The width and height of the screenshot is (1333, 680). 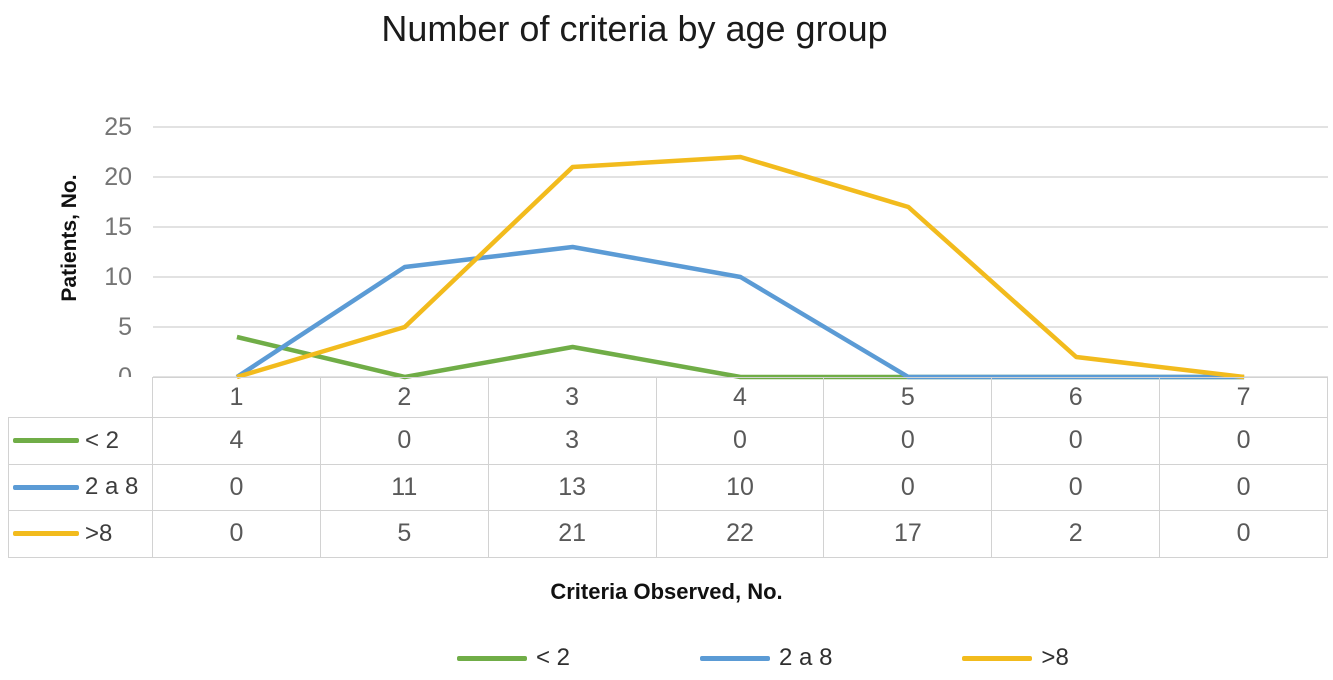 What do you see at coordinates (1076, 534) in the screenshot?
I see `table-value-cell-r2-c5: 2` at bounding box center [1076, 534].